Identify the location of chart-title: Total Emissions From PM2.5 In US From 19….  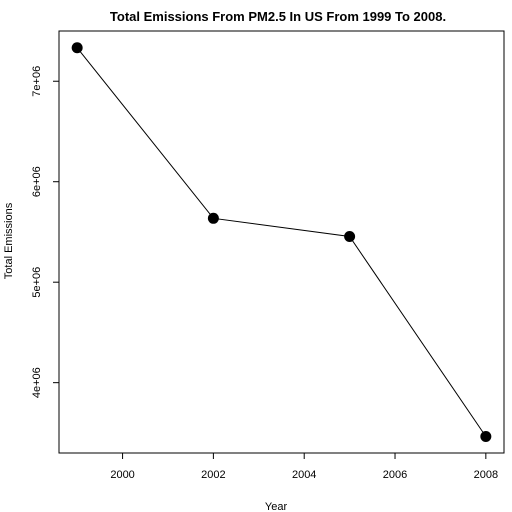
(278, 16).